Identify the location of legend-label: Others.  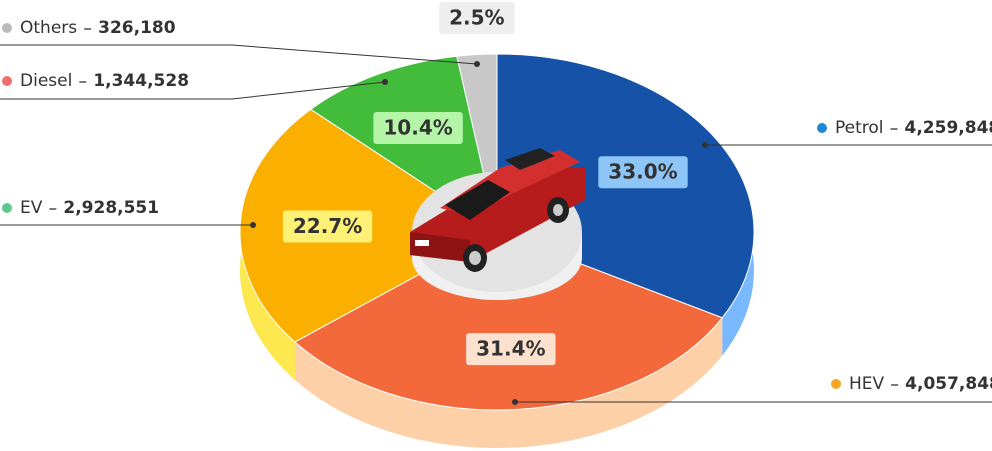
(48, 28).